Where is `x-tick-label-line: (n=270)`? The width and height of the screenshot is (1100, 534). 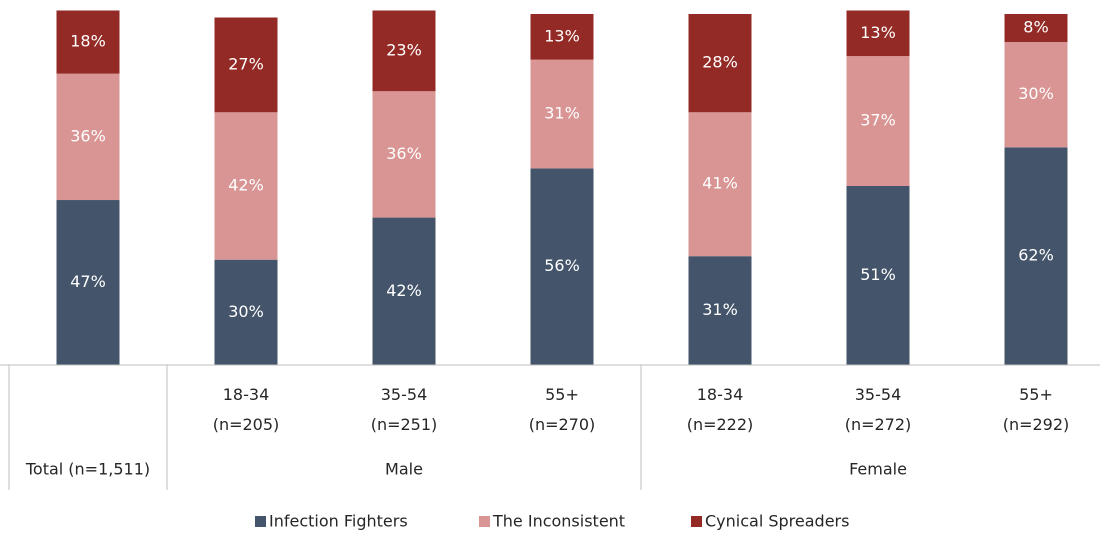
x-tick-label-line: (n=270) is located at coordinates (562, 424).